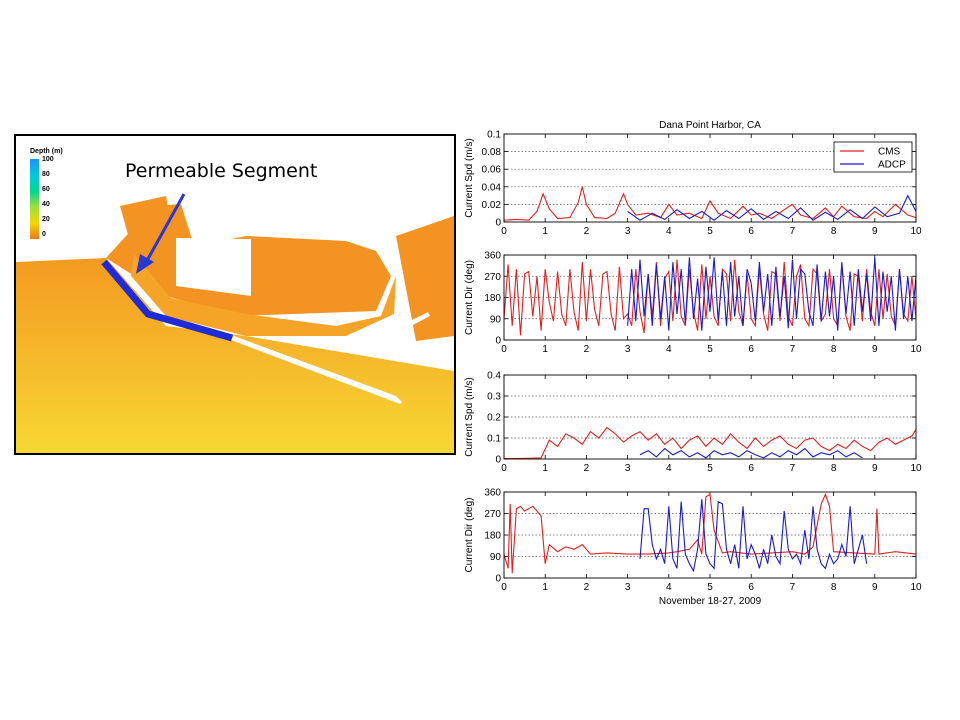  I want to click on breakwater-east, so click(409, 324).